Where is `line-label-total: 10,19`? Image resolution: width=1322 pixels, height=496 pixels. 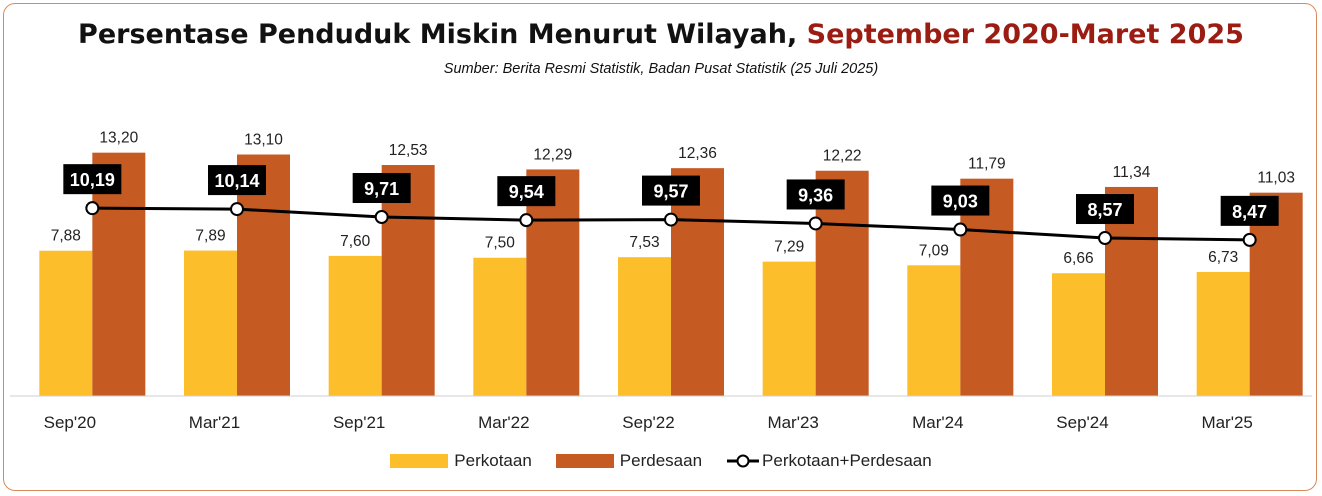
line-label-total: 10,19 is located at coordinates (92, 180).